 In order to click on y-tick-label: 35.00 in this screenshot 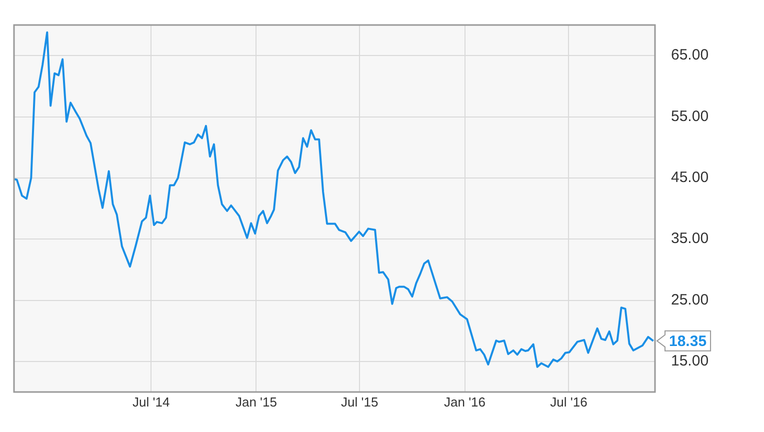, I will do `click(690, 239)`.